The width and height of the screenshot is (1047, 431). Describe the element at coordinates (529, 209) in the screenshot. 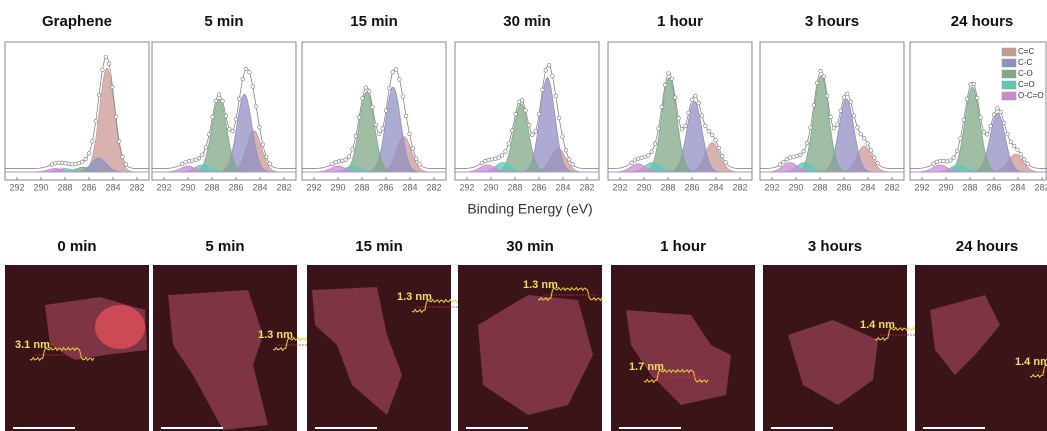

I see `x-axis-label: Binding Energy (eV)` at that location.